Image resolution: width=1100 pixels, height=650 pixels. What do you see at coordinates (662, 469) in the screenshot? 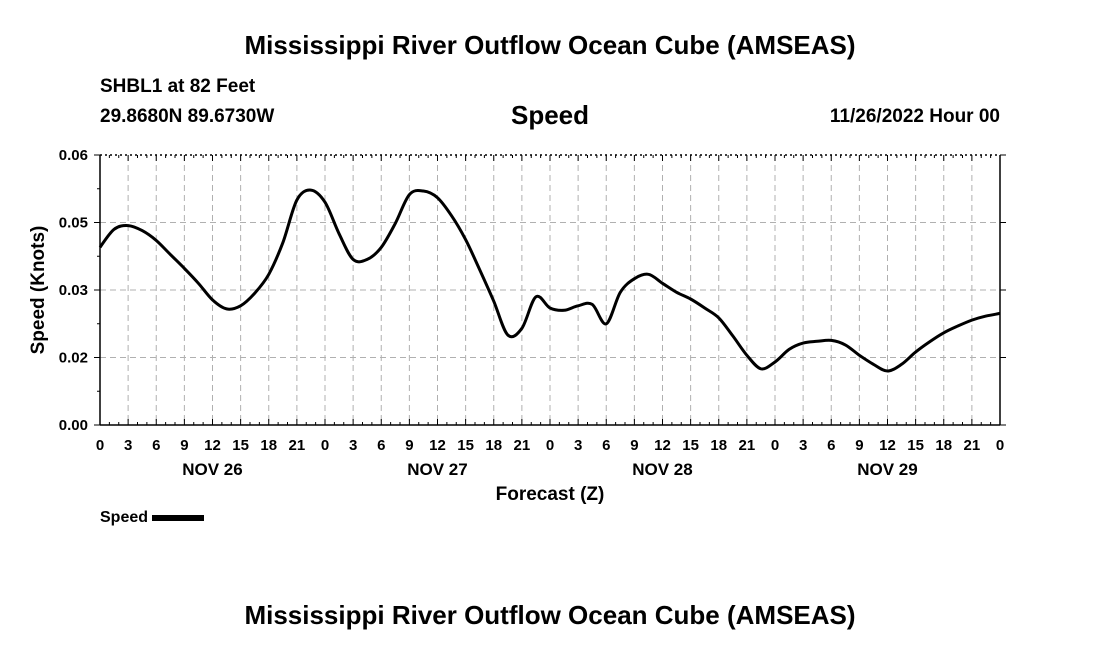
I see `day-label: NOV 28` at bounding box center [662, 469].